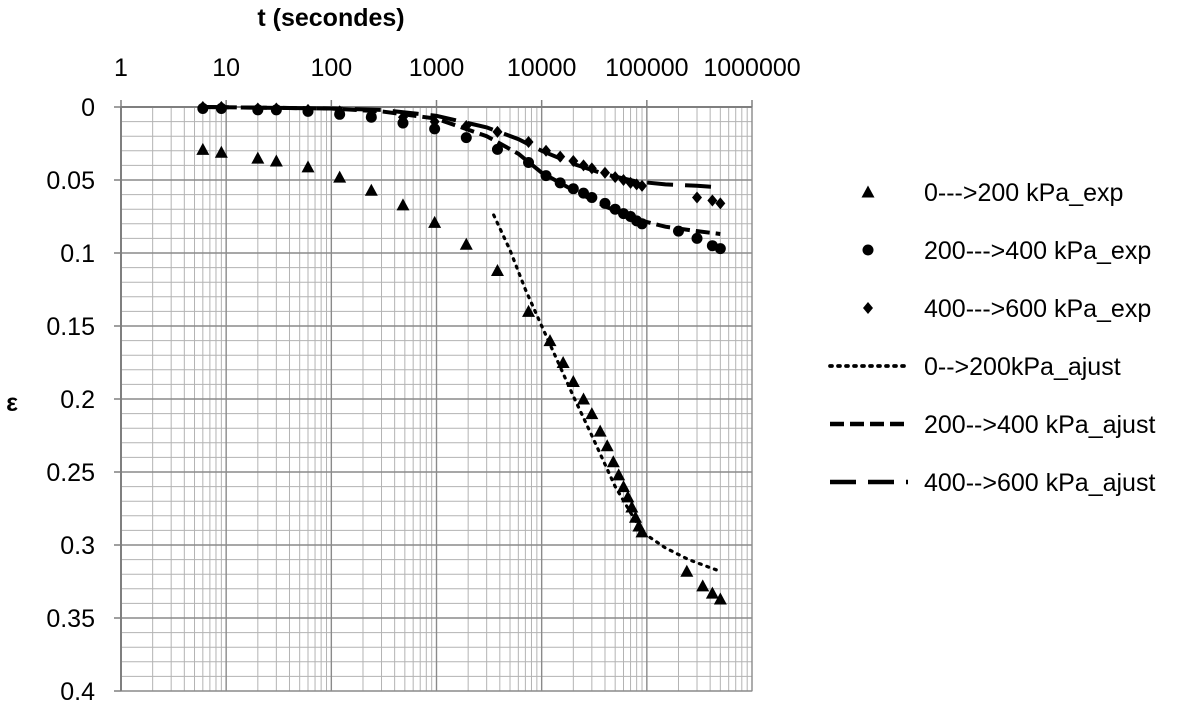 Image resolution: width=1200 pixels, height=711 pixels. I want to click on legend-item: 200-->400 kPa_ajust, so click(992, 425).